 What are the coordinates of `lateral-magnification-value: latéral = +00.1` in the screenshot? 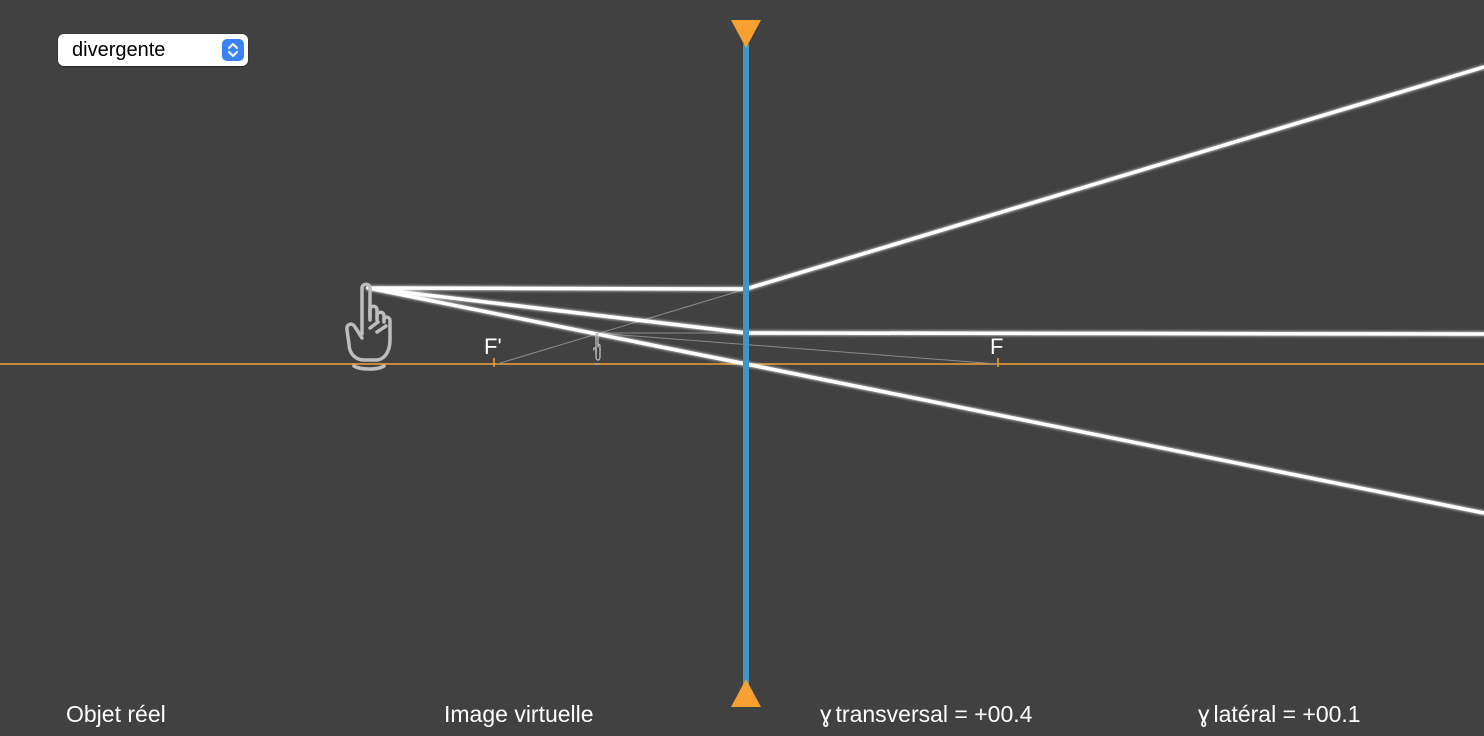 It's located at (1287, 714).